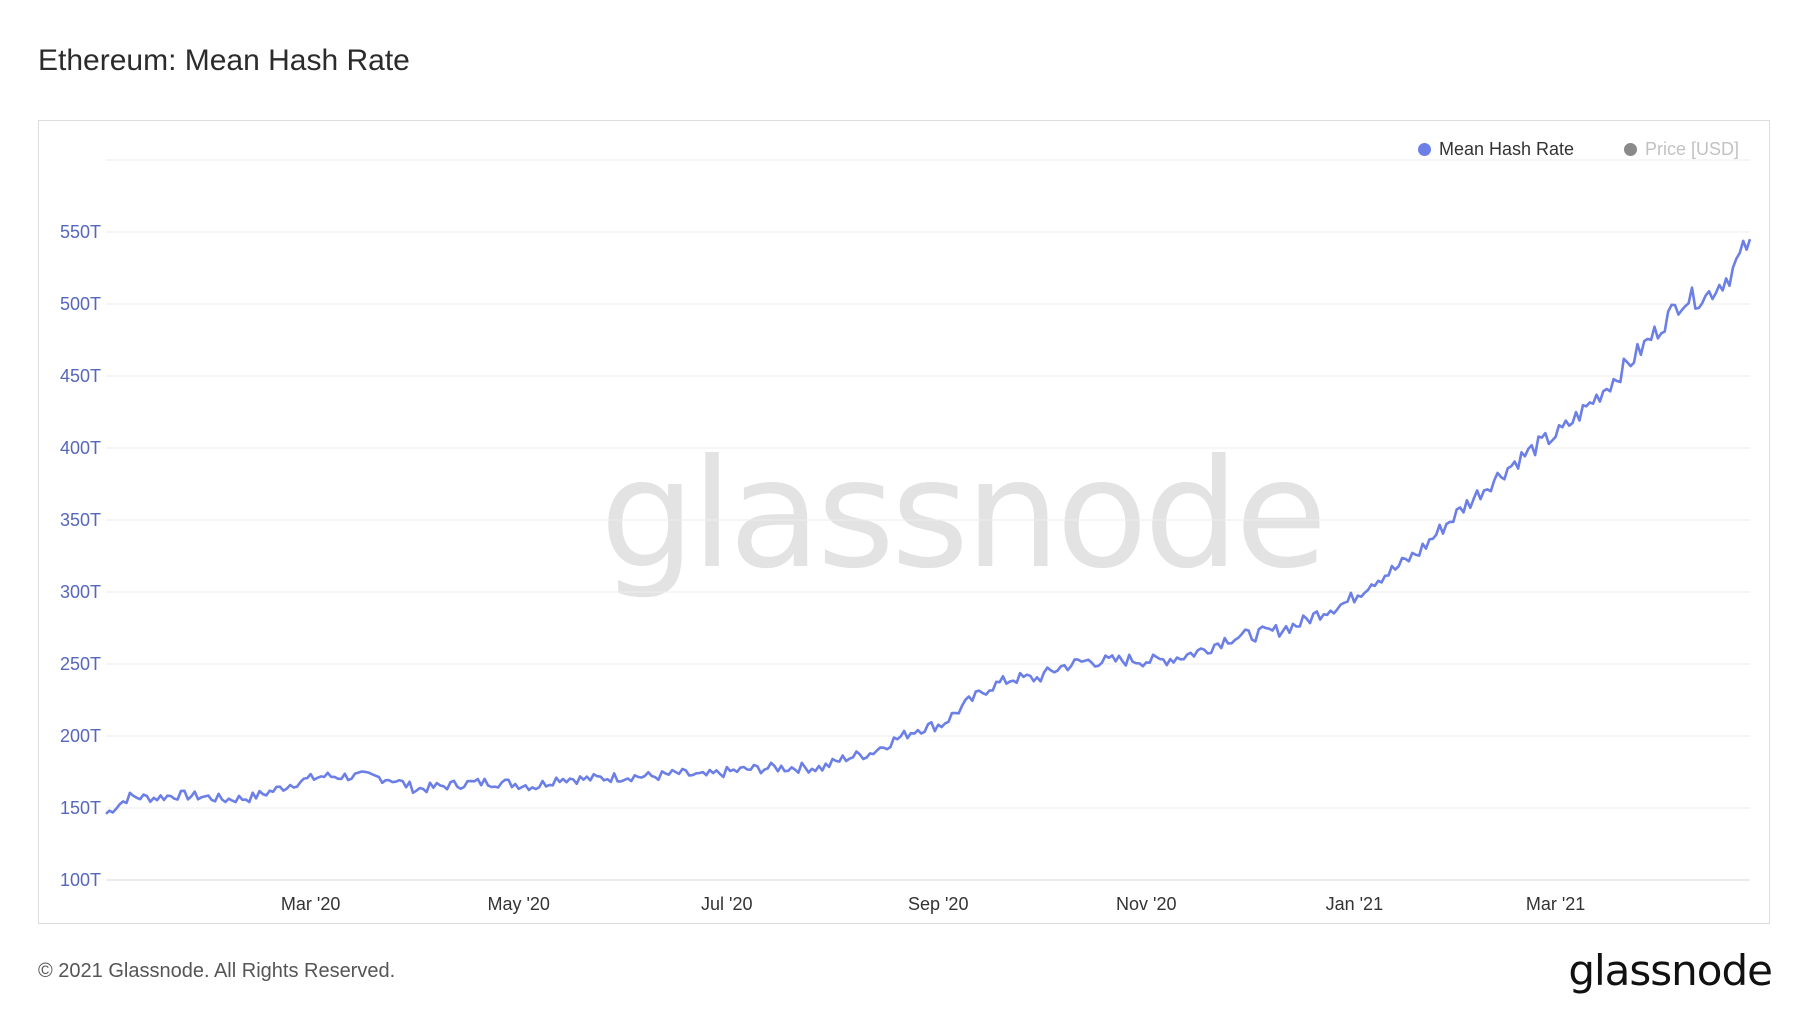  What do you see at coordinates (1555, 904) in the screenshot?
I see `x-tick-label: Mar '21` at bounding box center [1555, 904].